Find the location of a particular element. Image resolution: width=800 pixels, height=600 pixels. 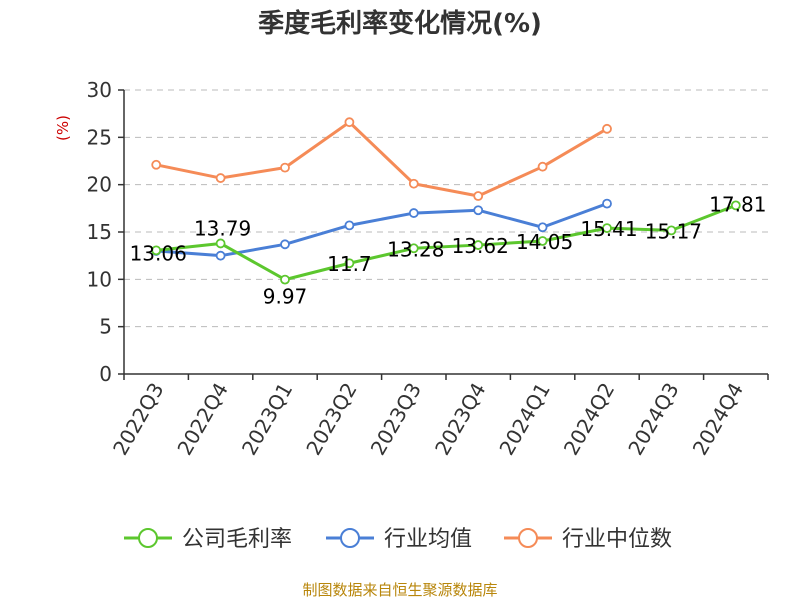

data-label: 9.97 is located at coordinates (285, 297).